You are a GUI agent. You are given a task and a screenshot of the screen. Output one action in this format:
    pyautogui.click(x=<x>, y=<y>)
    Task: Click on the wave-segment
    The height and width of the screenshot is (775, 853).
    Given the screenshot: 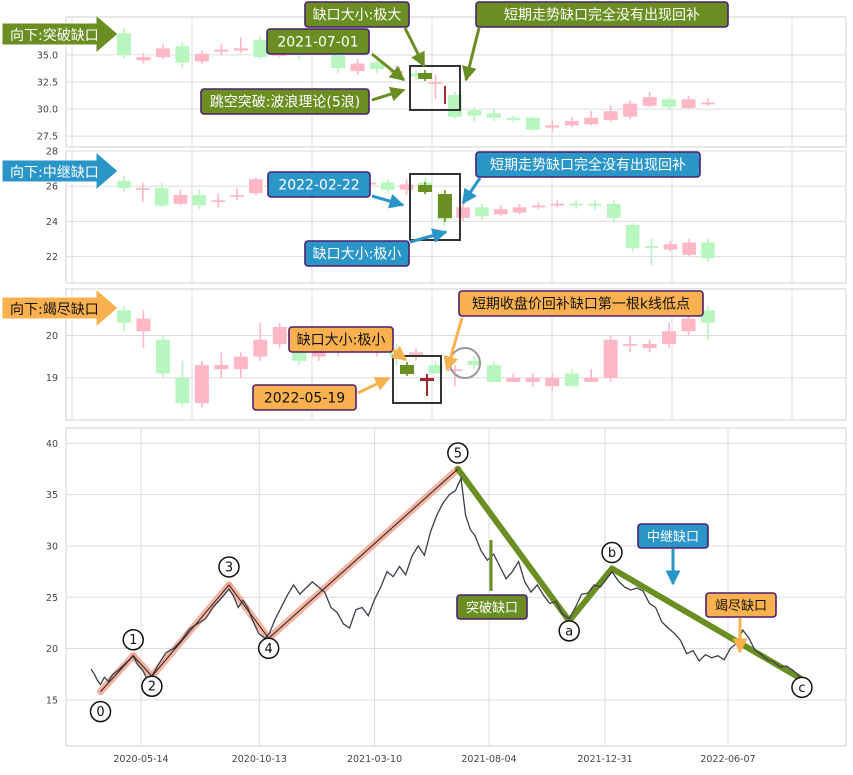 What is the action you would take?
    pyautogui.click(x=513, y=545)
    